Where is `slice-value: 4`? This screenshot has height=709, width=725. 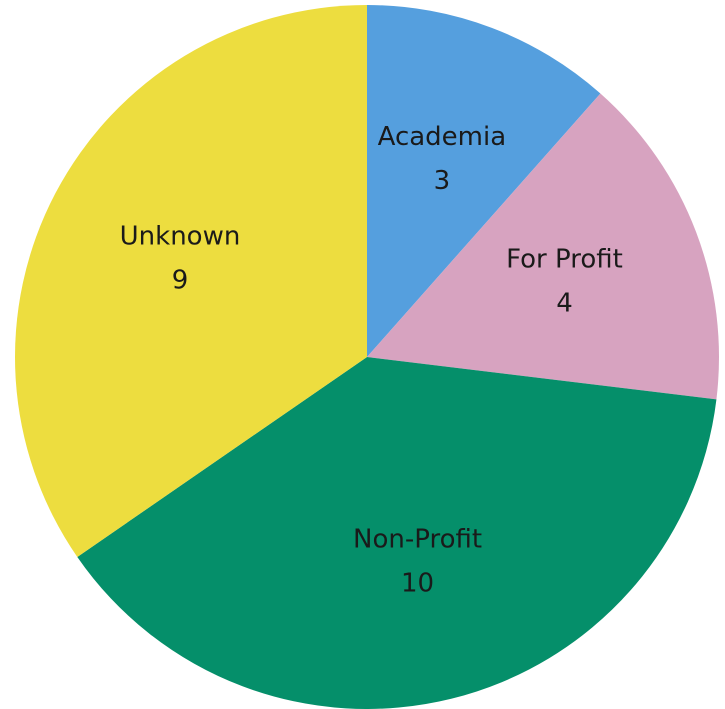
slice-value: 4 is located at coordinates (564, 304).